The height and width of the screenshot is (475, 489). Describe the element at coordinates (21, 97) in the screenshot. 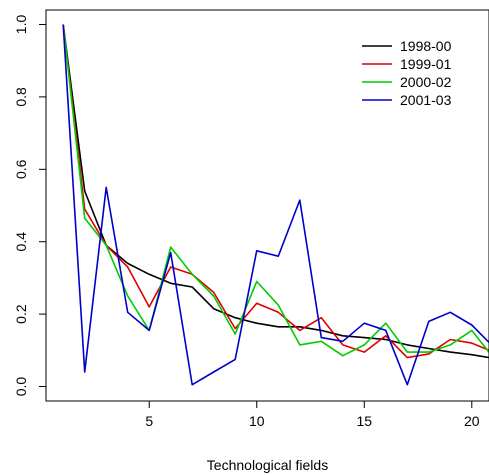

I see `y-tick-label: 0.8` at that location.